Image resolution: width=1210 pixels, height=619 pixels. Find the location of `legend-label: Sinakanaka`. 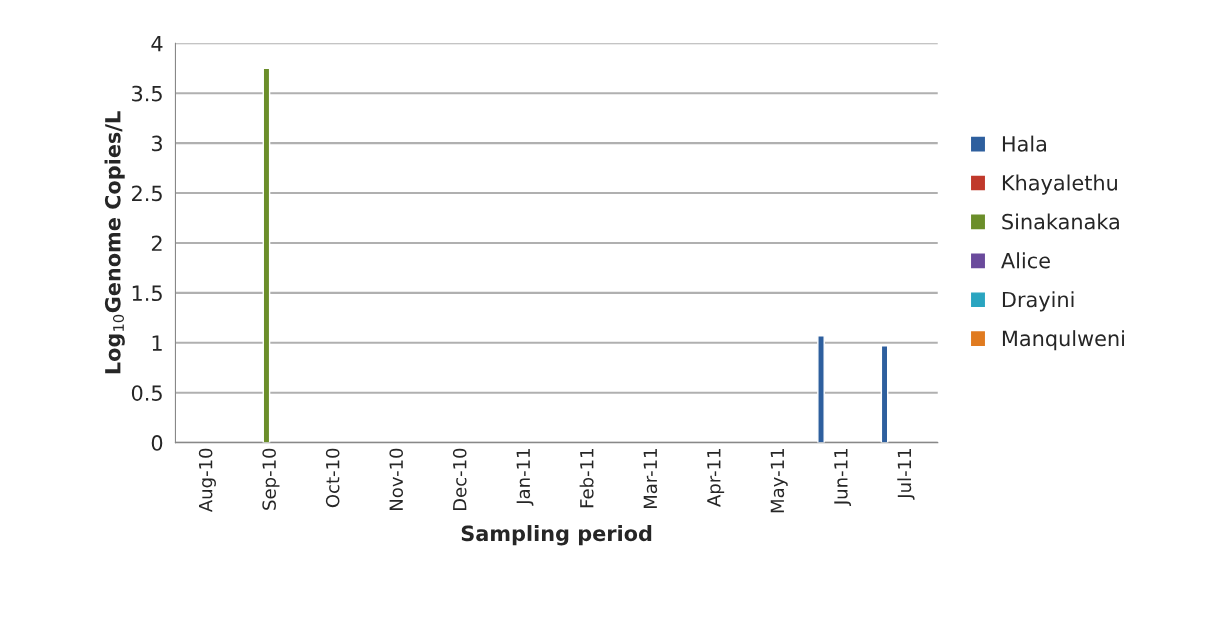

legend-label: Sinakanaka is located at coordinates (1060, 221).